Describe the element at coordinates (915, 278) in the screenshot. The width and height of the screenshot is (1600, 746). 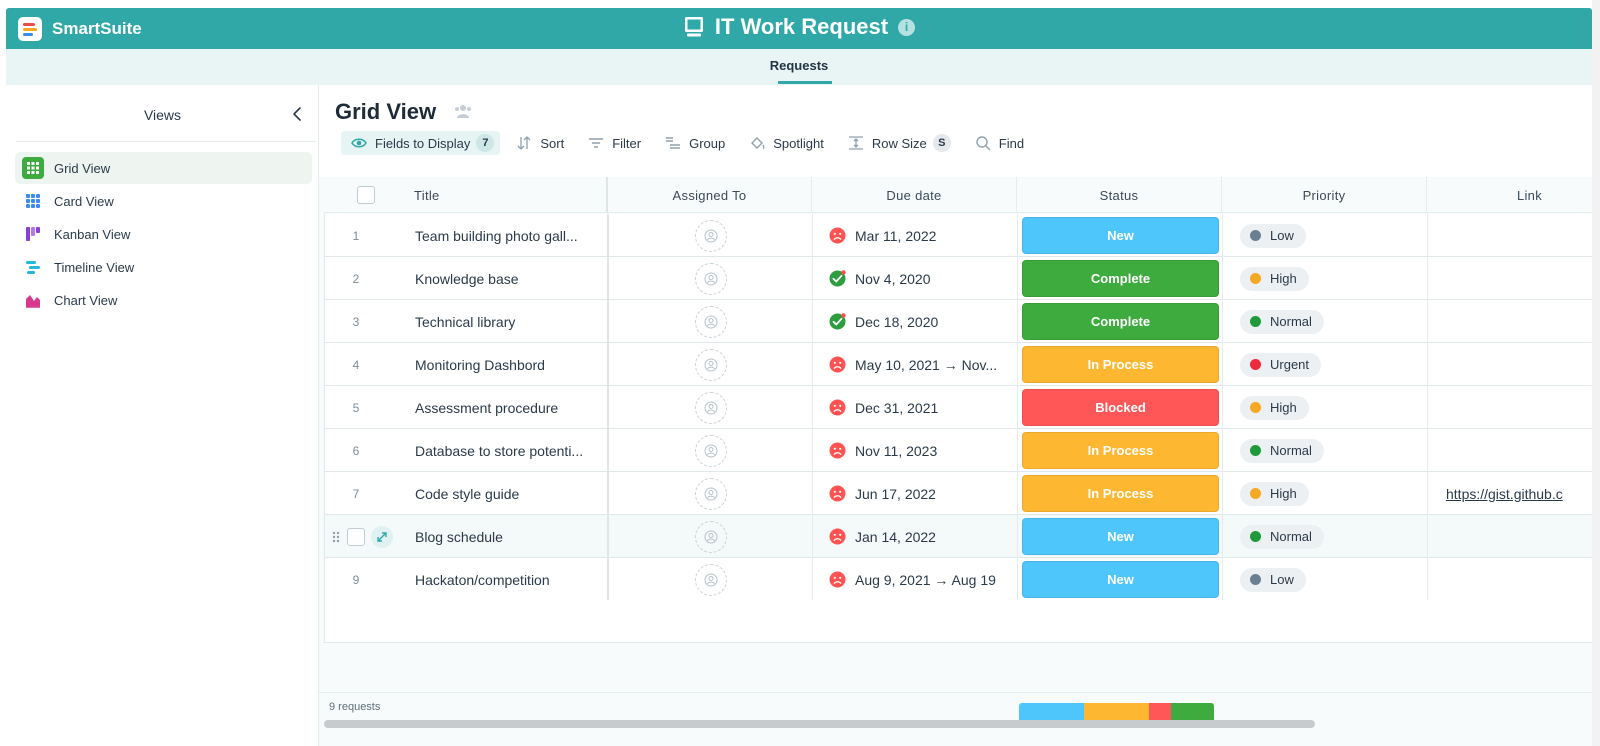
I see `due-date-cell: Nov 4, 2020` at that location.